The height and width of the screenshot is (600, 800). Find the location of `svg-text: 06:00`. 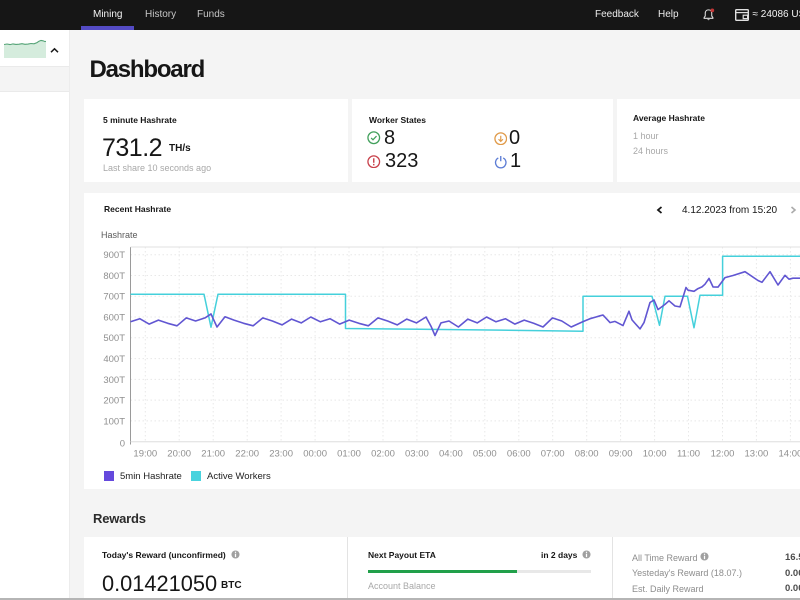

svg-text: 06:00 is located at coordinates (519, 454).